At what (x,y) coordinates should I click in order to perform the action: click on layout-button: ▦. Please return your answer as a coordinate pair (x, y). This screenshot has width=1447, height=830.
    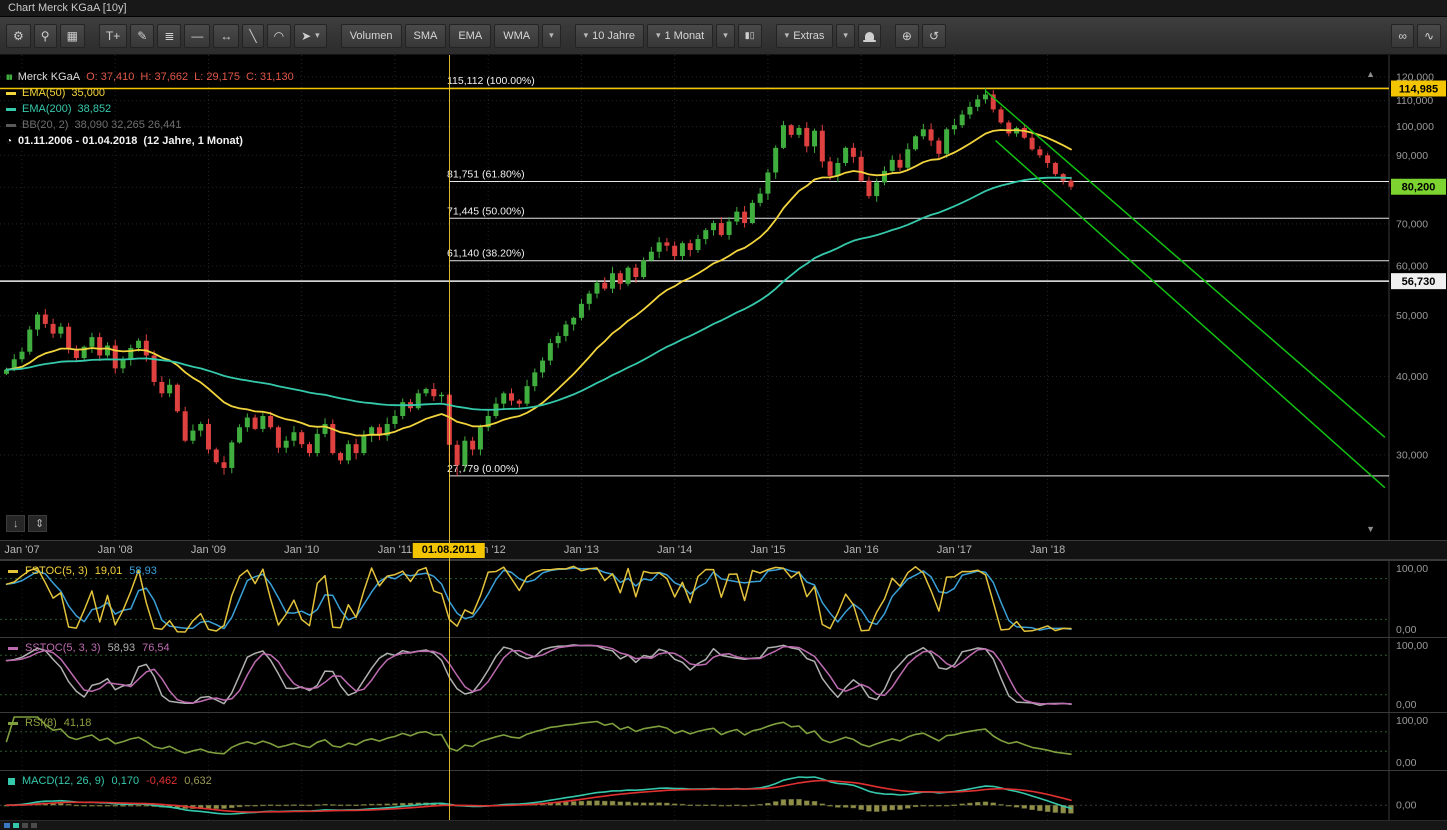
    Looking at the image, I should click on (72, 35).